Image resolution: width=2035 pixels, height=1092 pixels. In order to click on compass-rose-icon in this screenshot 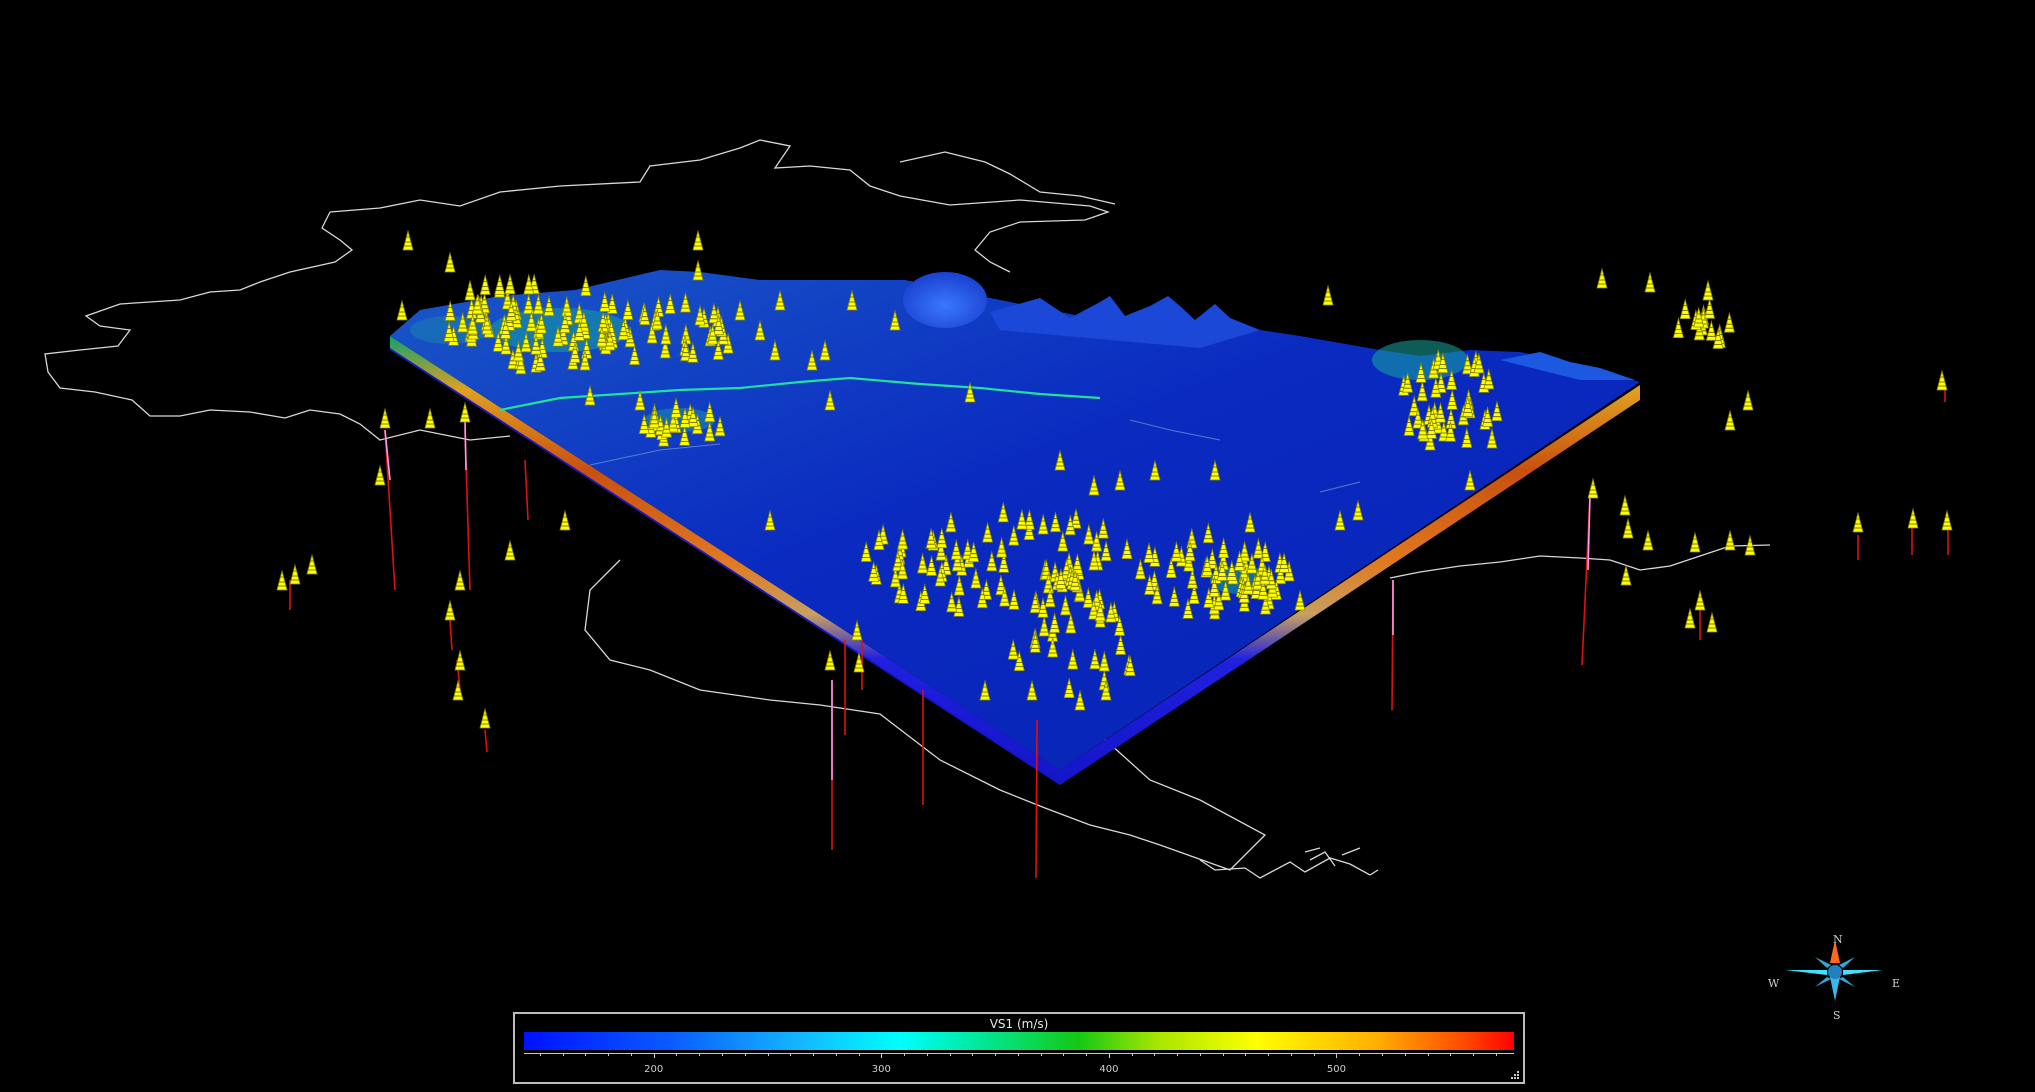, I will do `click(1834, 970)`.